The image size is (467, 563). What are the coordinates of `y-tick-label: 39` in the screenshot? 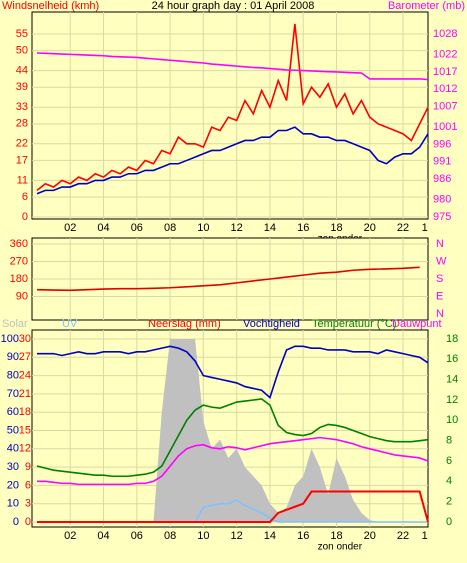 It's located at (22, 87).